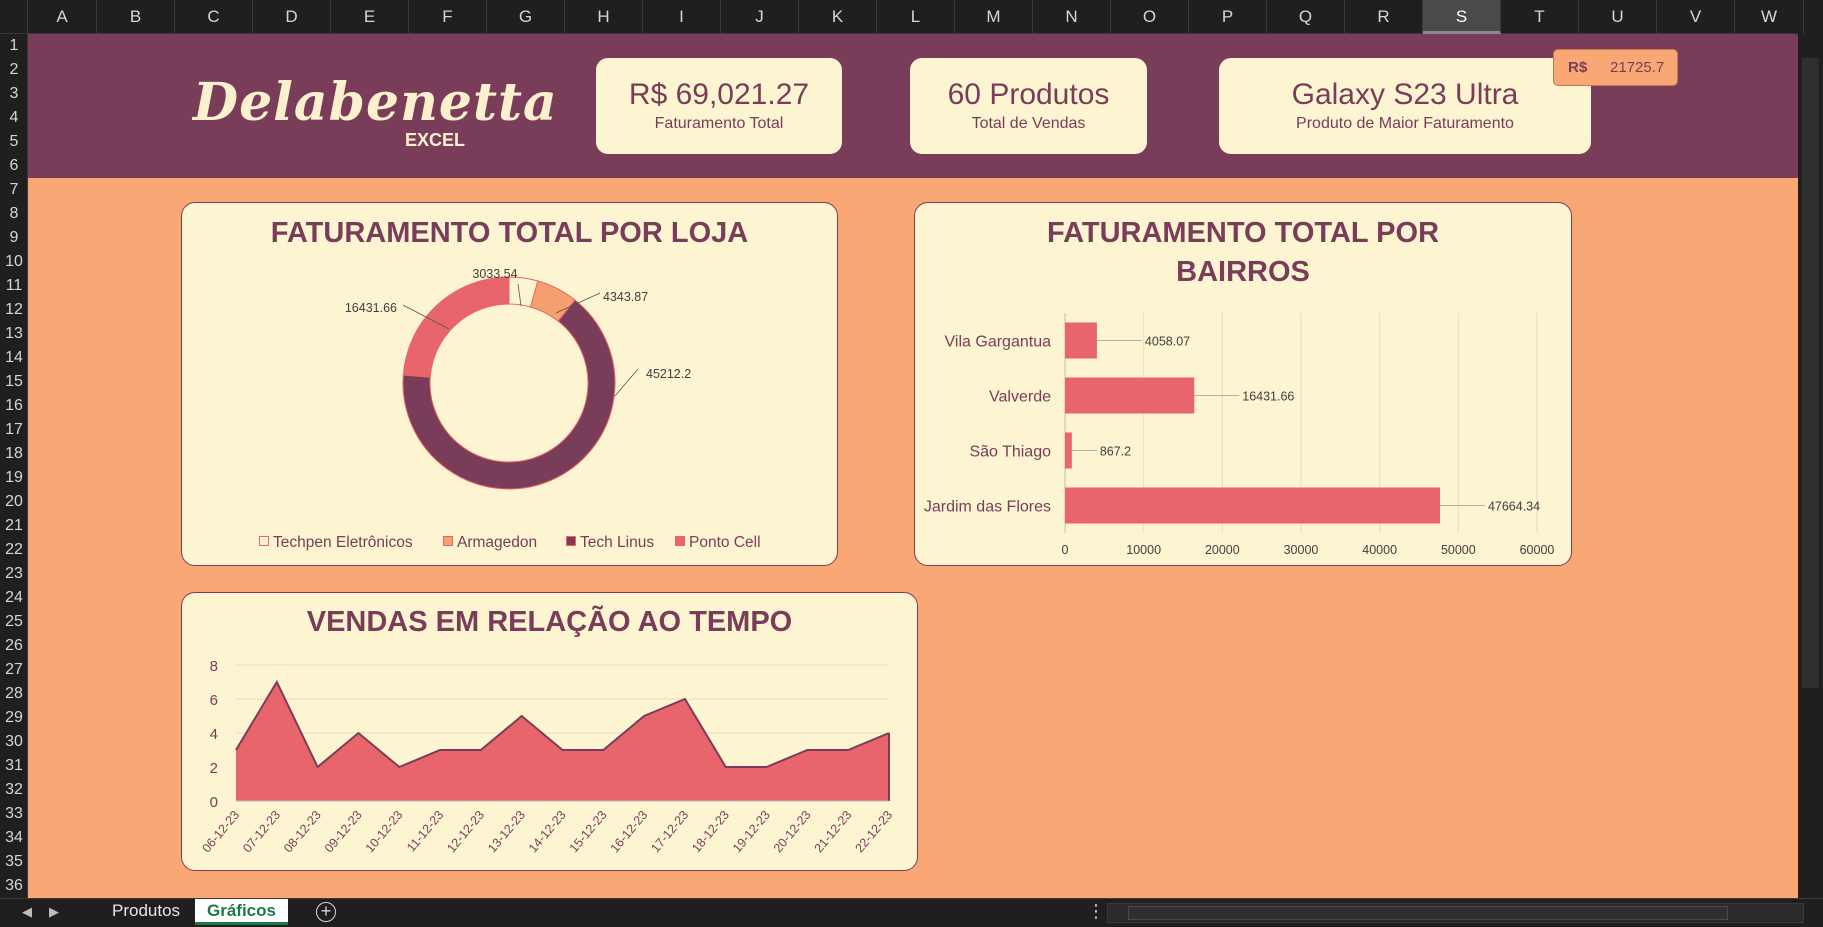 The image size is (1823, 927). What do you see at coordinates (14, 501) in the screenshot?
I see `row-header-20: 20` at bounding box center [14, 501].